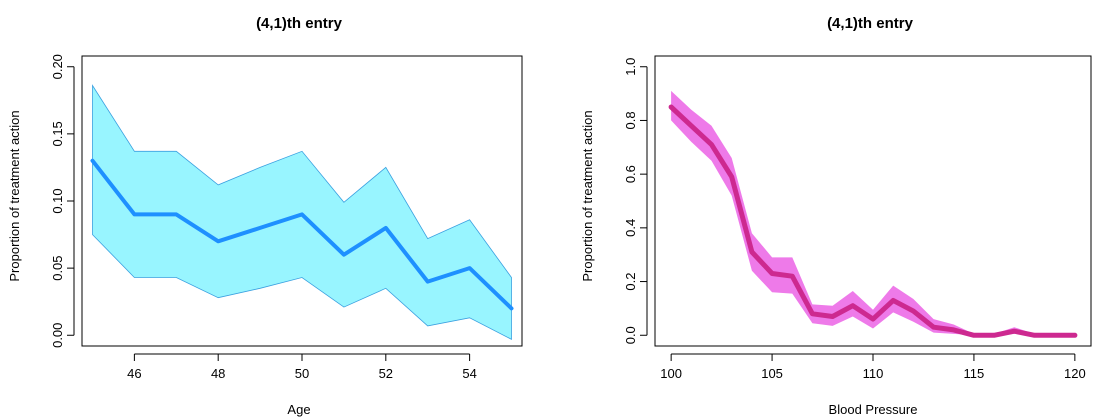 This screenshot has height=418, width=1094. What do you see at coordinates (1075, 373) in the screenshot?
I see `x-tick-label: 120` at bounding box center [1075, 373].